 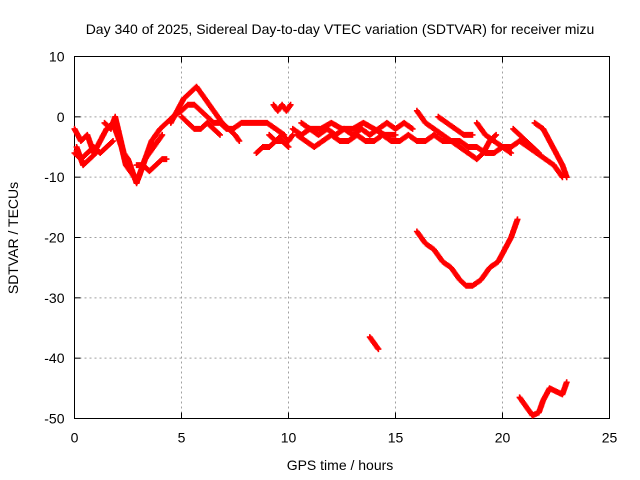 I want to click on x-tick-label: 20, so click(x=503, y=438).